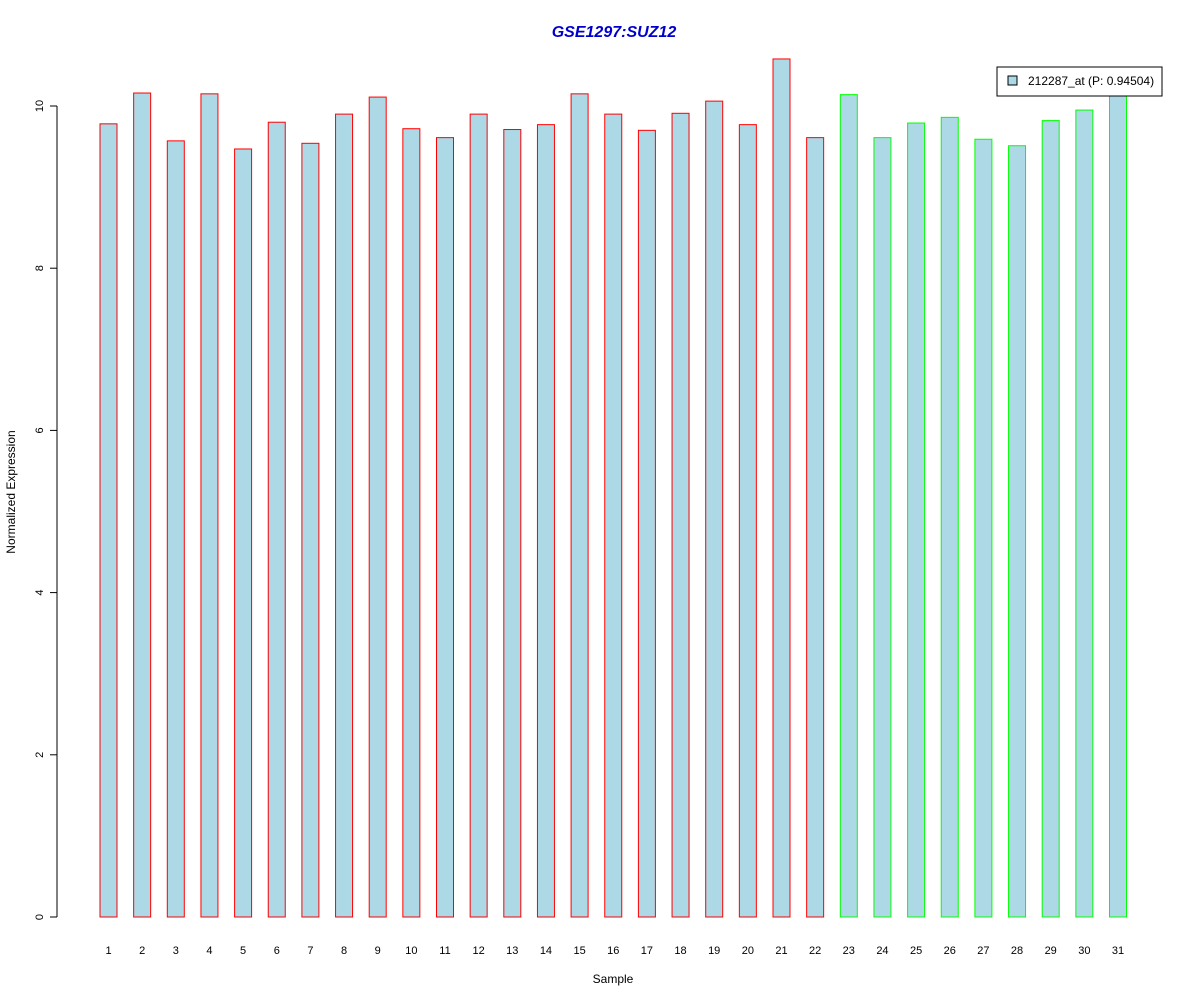 The height and width of the screenshot is (1000, 1200). Describe the element at coordinates (46, 510) in the screenshot. I see `y-axis: 0 2 4 6 8 10` at that location.